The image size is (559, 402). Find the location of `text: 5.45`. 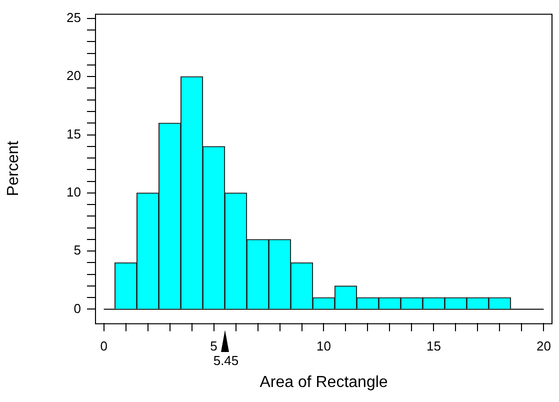

text: 5.45 is located at coordinates (226, 360).